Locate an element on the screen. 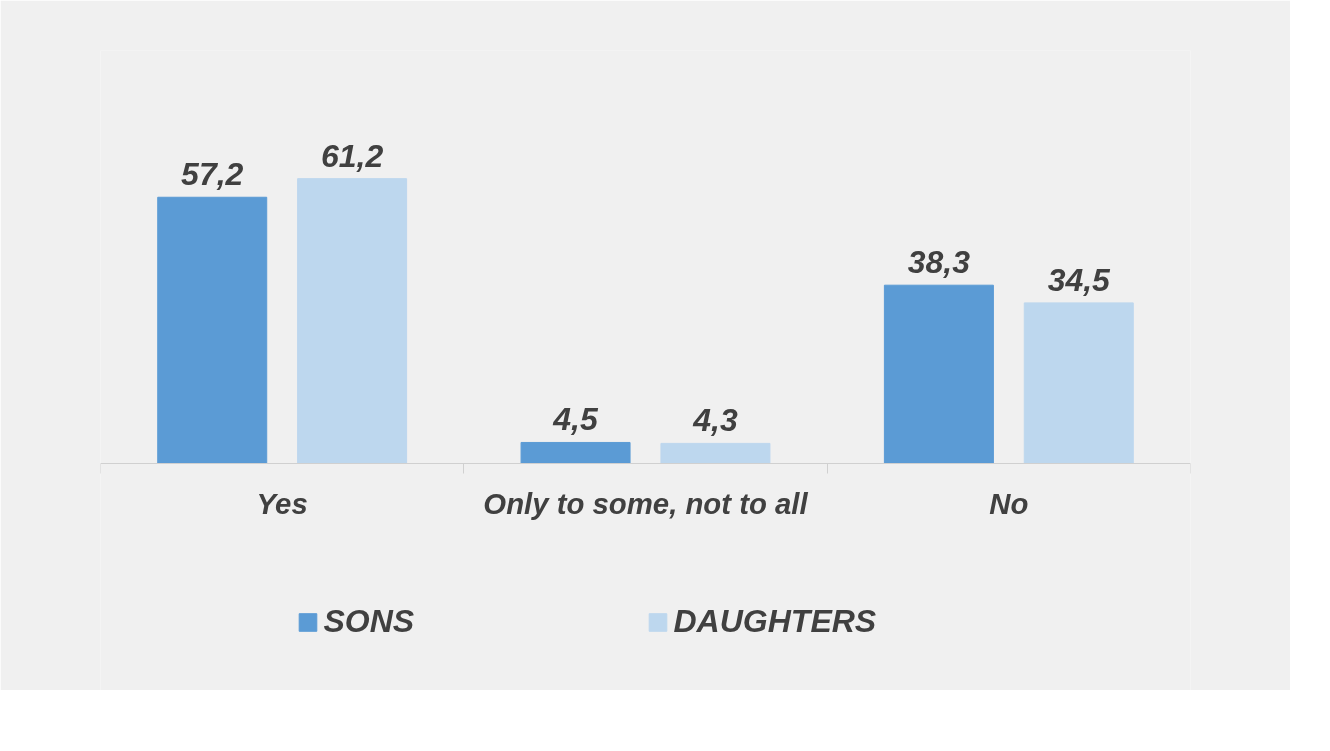 The height and width of the screenshot is (751, 1330). data-label: 4,5 is located at coordinates (575, 419).